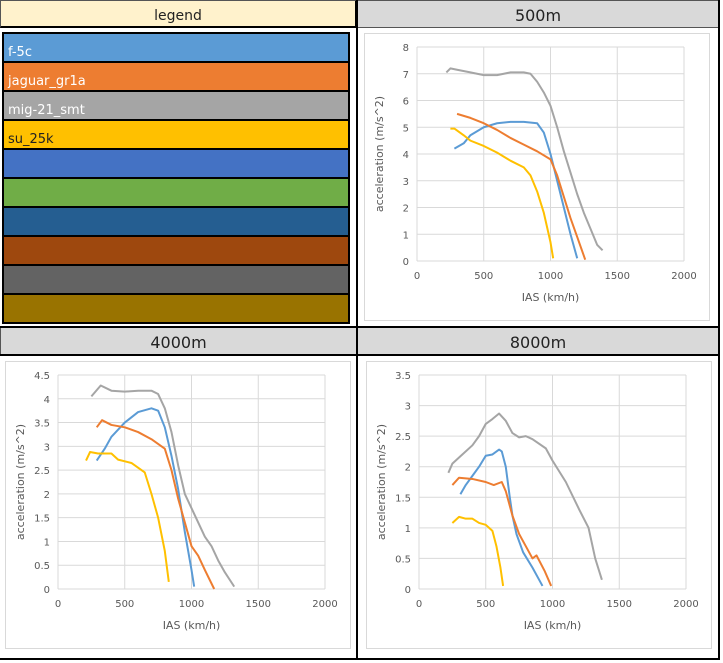  I want to click on y-tick-label: 6, so click(406, 102).